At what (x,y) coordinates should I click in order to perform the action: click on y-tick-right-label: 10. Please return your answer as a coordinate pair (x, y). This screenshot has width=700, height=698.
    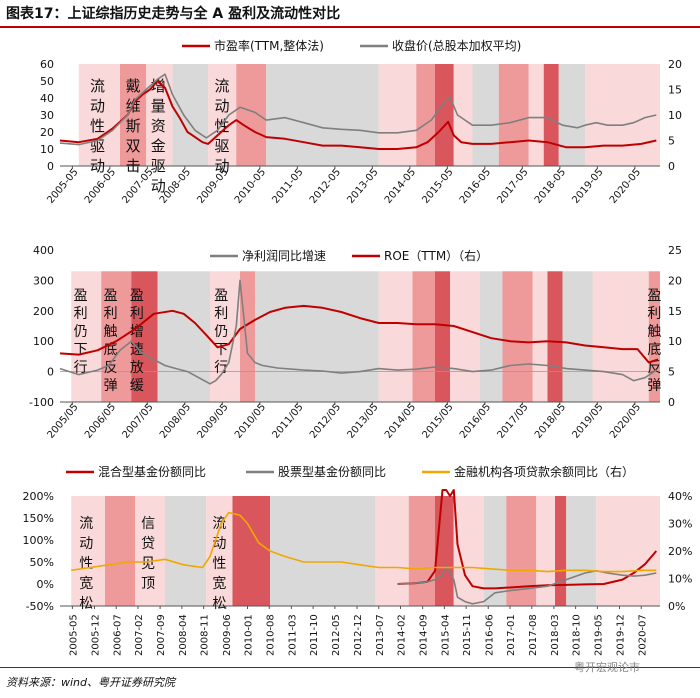
    Looking at the image, I should click on (675, 341).